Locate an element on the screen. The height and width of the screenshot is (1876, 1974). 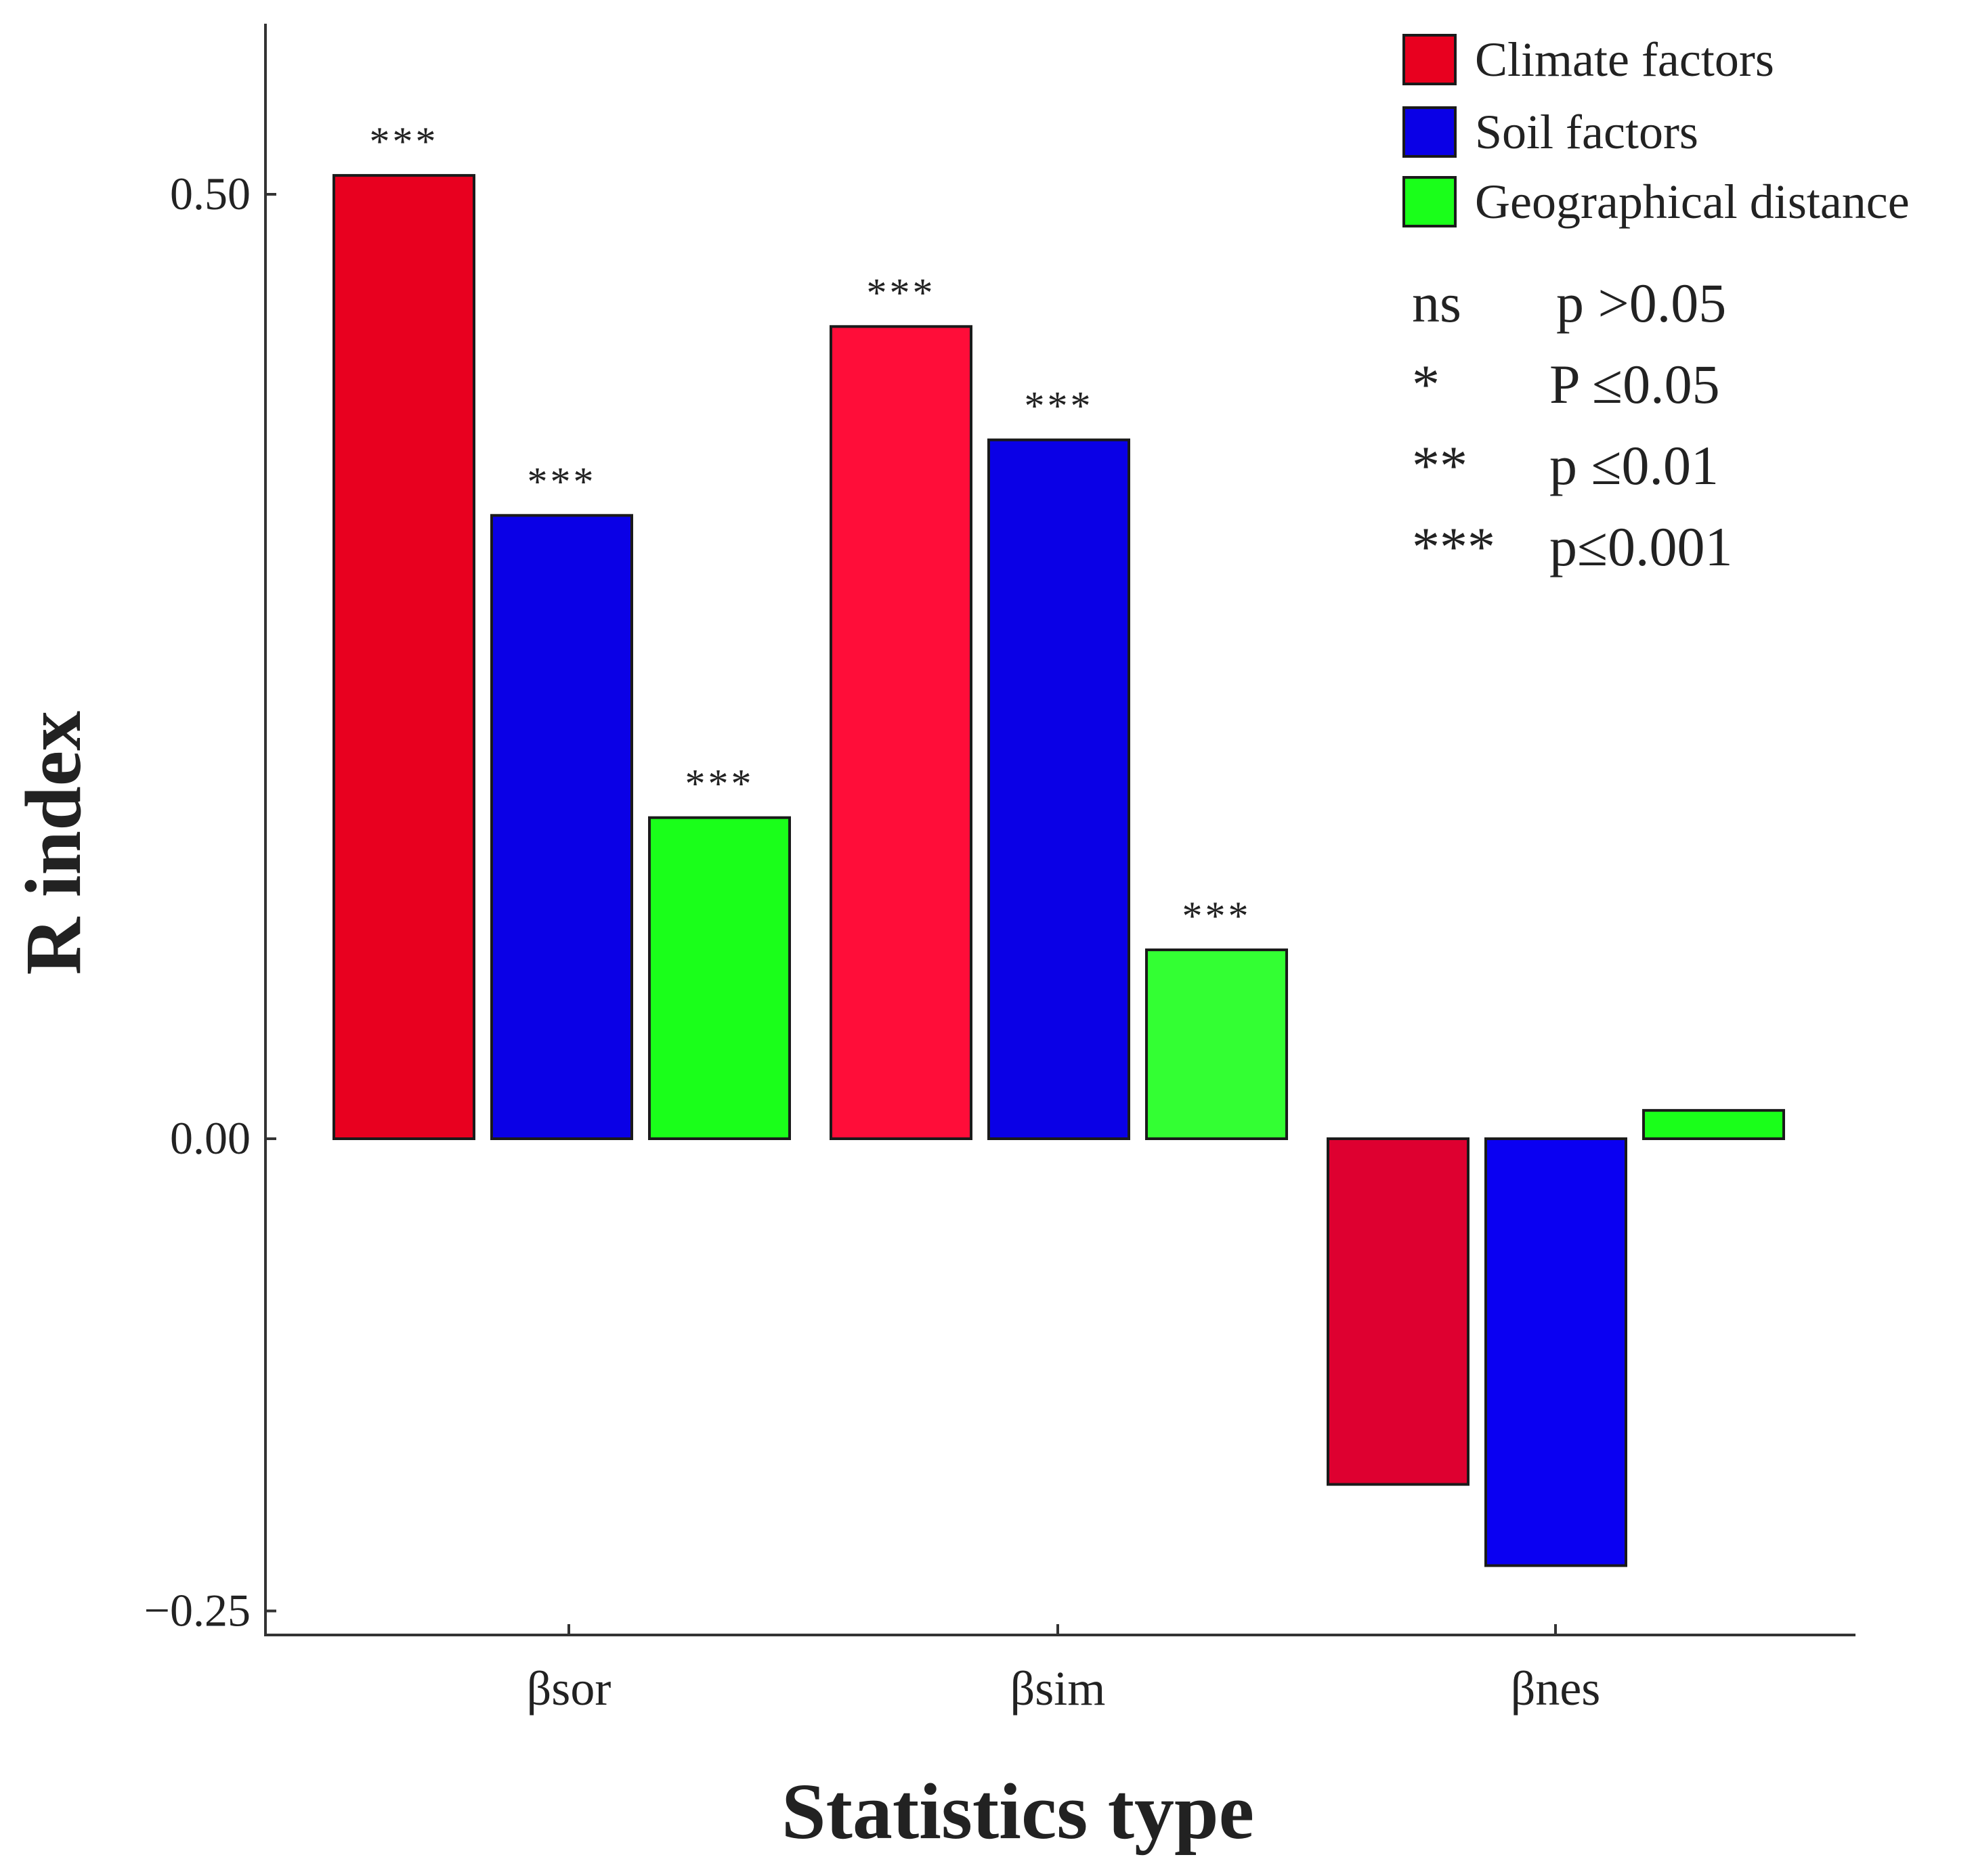
x-tick-label: βnes is located at coordinates (1556, 1688).